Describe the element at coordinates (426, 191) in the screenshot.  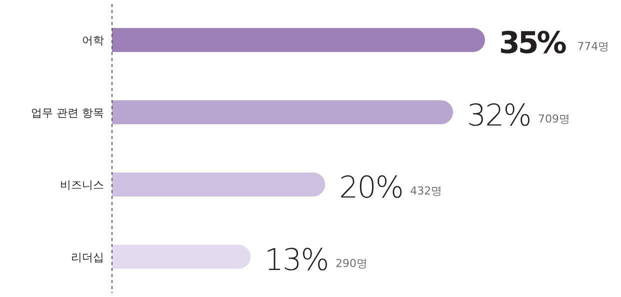
I see `annotation: 432명` at that location.